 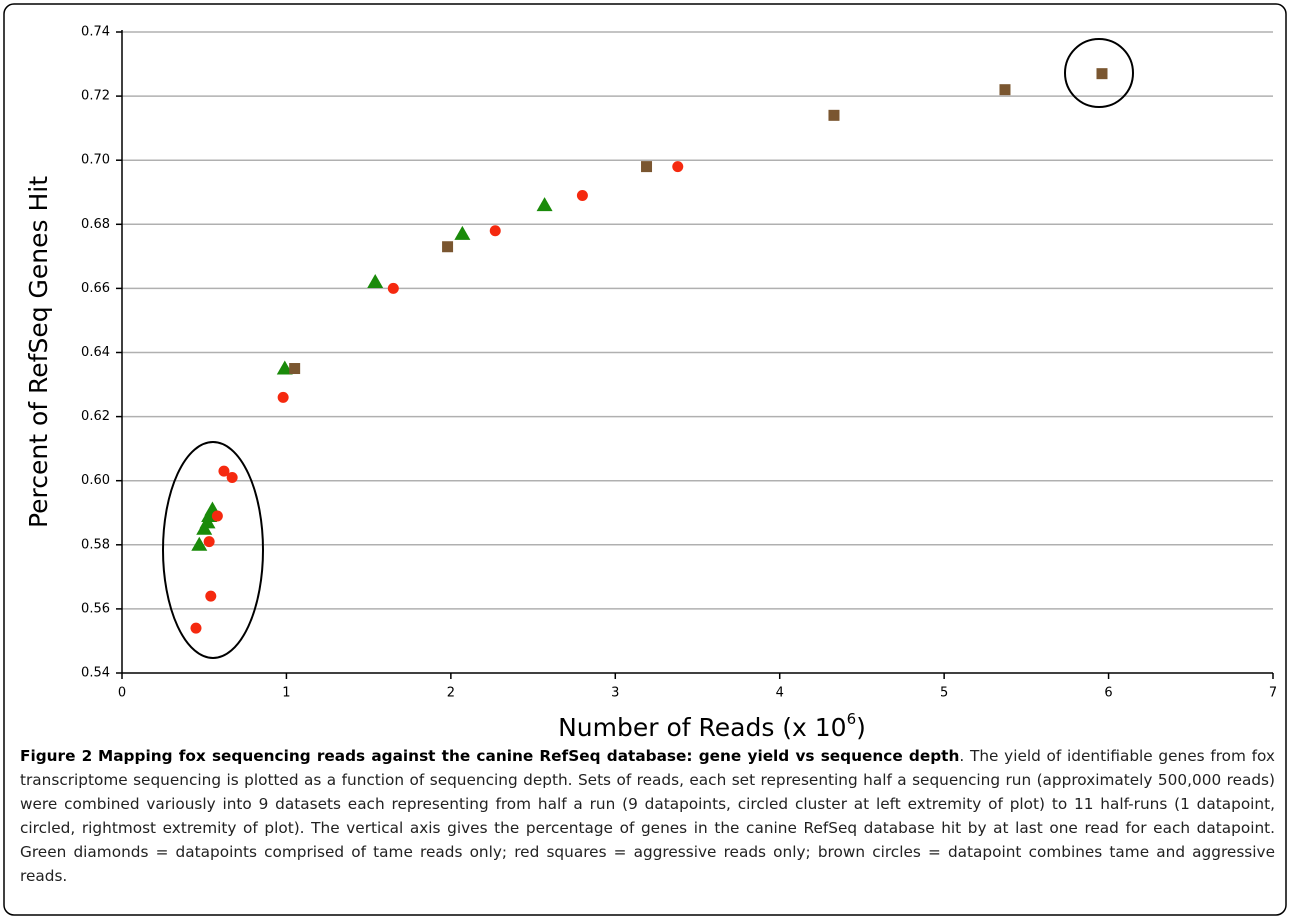 What do you see at coordinates (286, 693) in the screenshot?
I see `x-tick-label: 1` at bounding box center [286, 693].